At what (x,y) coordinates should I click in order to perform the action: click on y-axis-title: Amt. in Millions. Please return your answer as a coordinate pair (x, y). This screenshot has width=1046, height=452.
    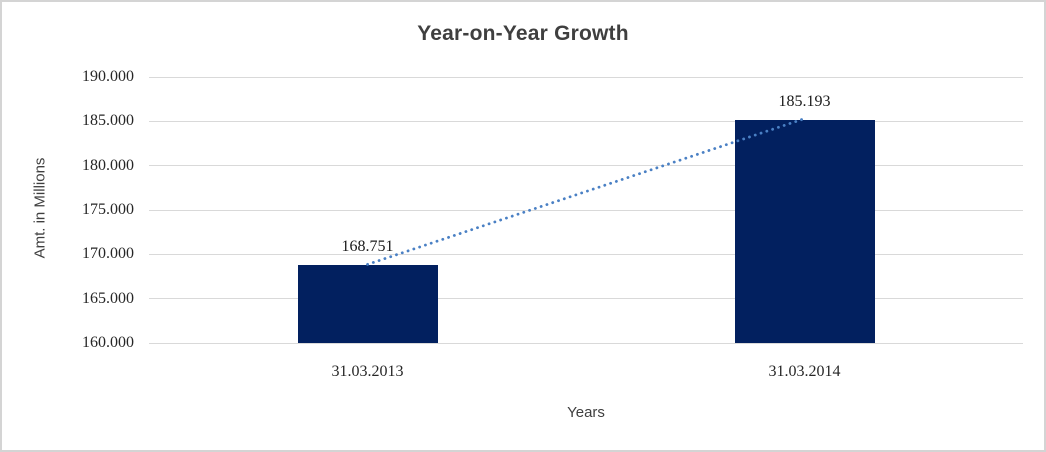
    Looking at the image, I should click on (40, 208).